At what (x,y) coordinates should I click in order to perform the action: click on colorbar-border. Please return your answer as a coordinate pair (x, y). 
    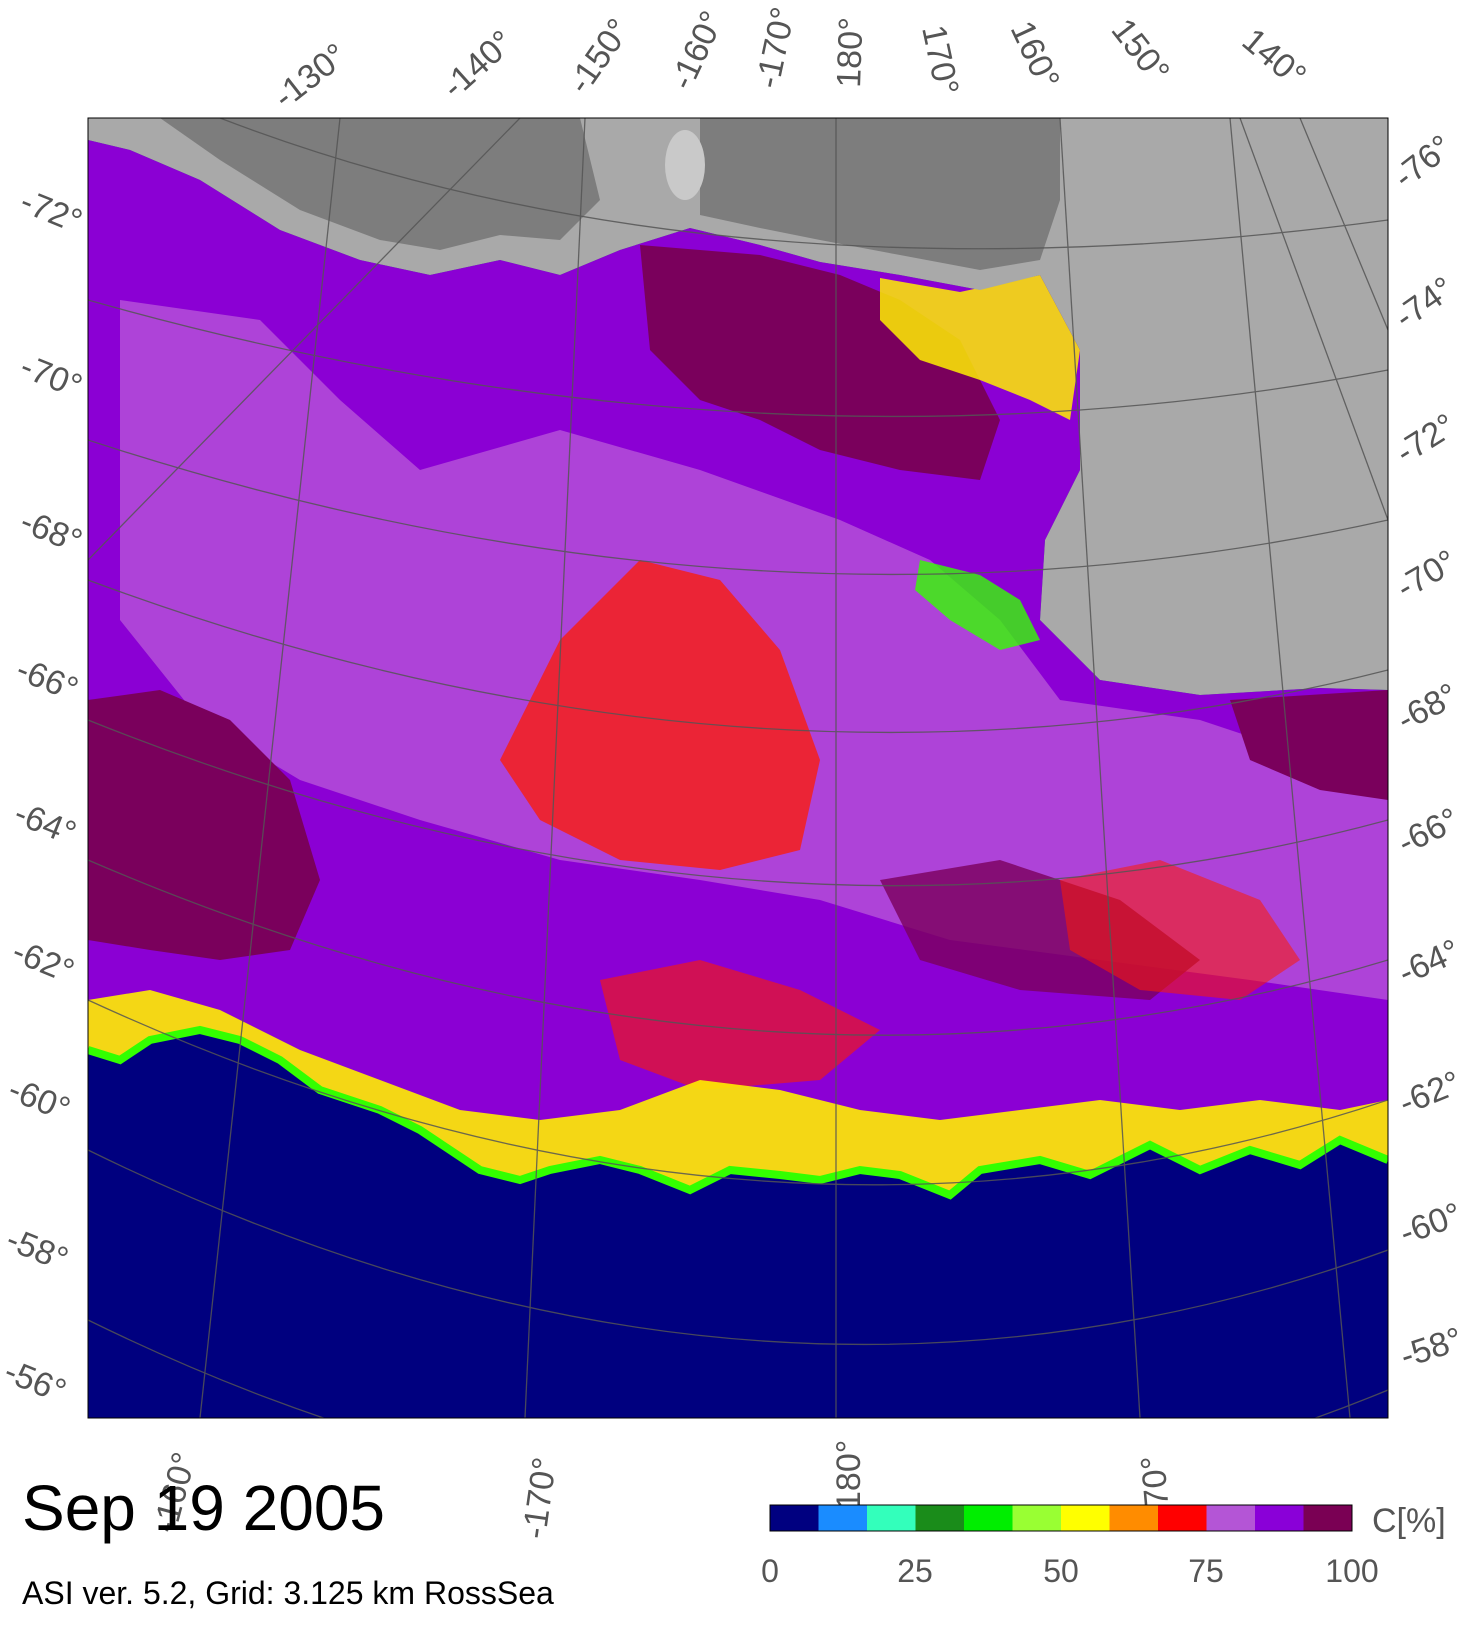
    Looking at the image, I should click on (1061, 1518).